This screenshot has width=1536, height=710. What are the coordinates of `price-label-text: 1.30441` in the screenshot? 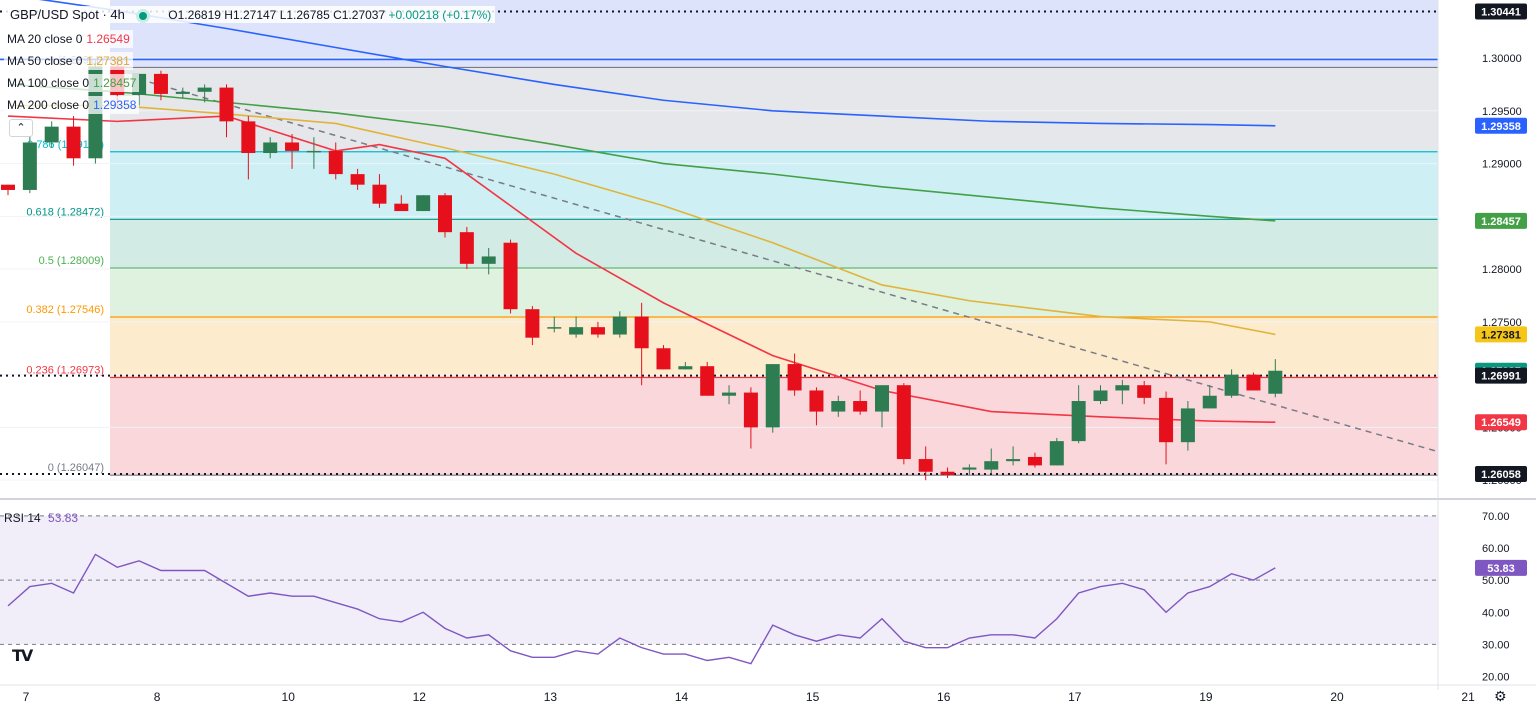 It's located at (1501, 13).